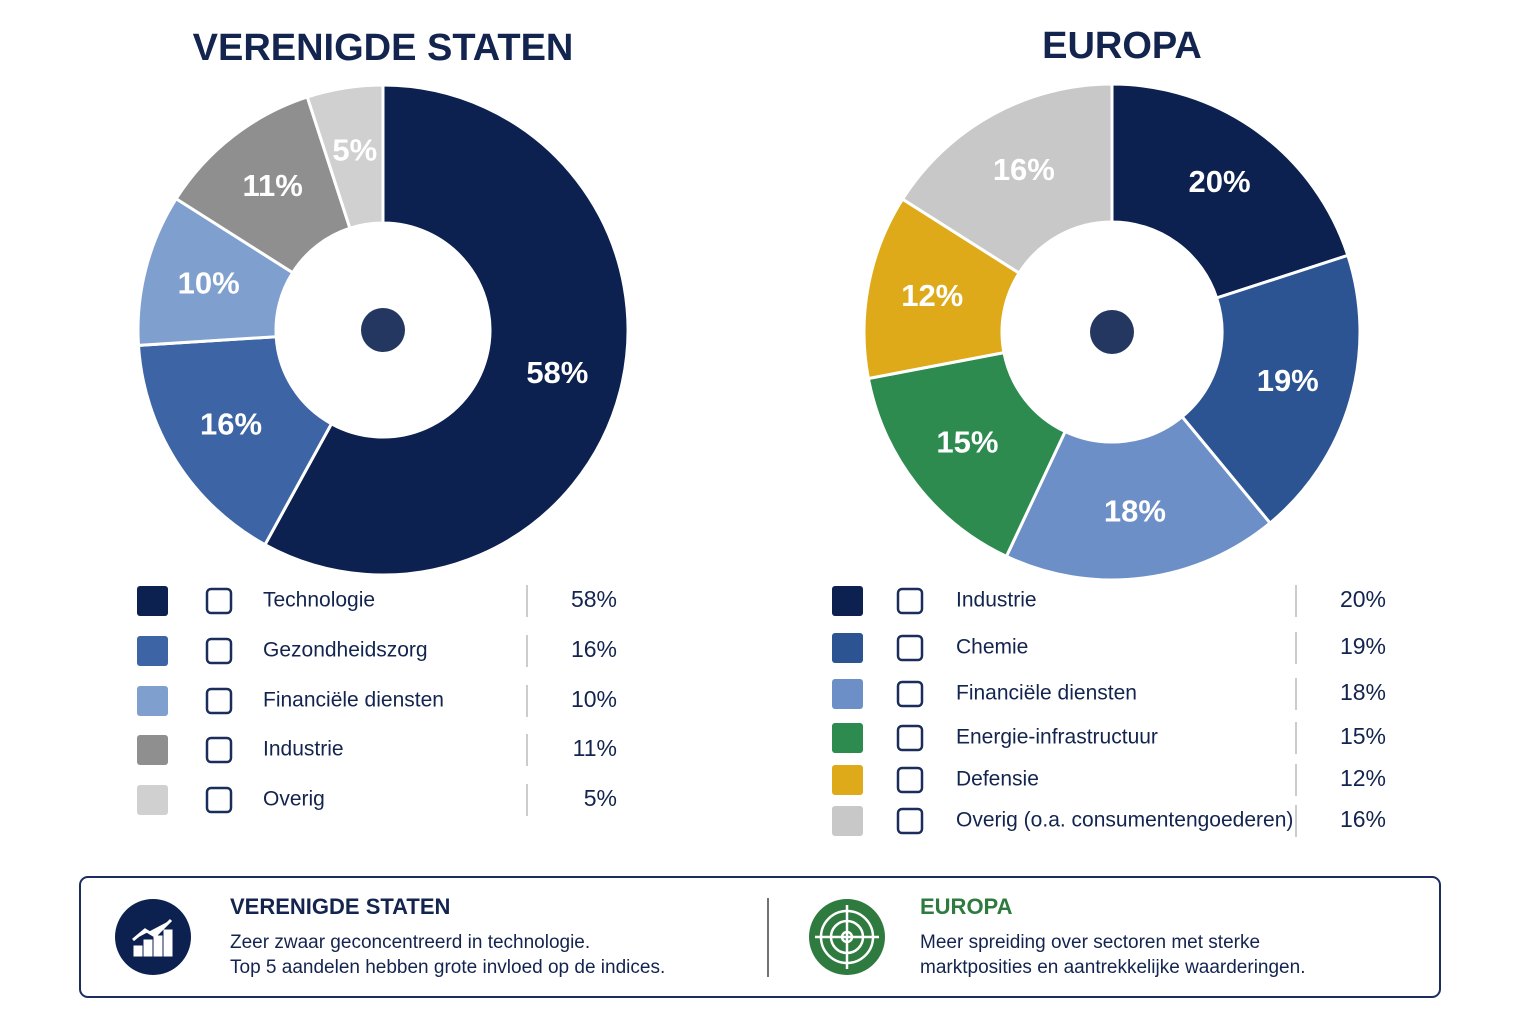 The height and width of the screenshot is (1024, 1536). I want to click on legend-value: 5%, so click(600, 798).